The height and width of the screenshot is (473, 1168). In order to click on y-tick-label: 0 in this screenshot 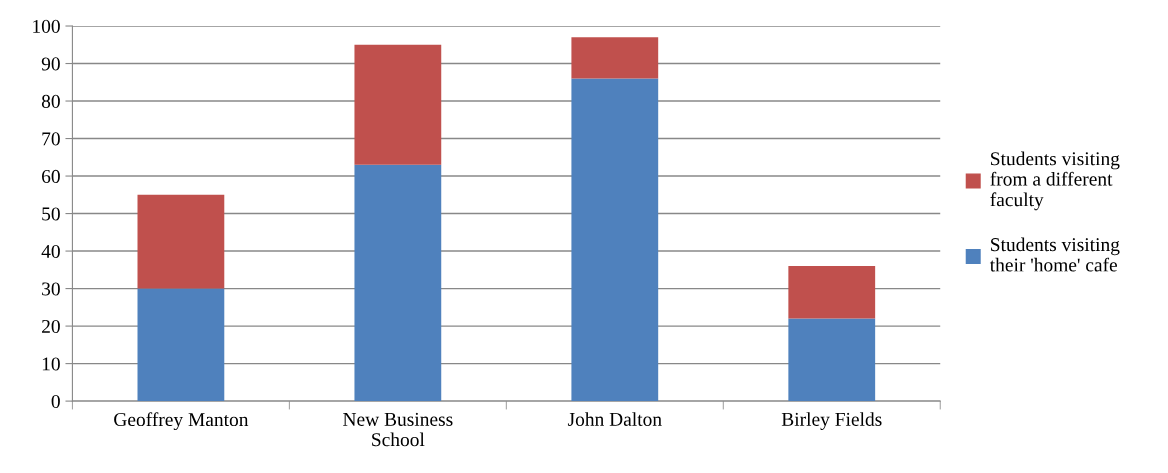, I will do `click(55, 401)`.